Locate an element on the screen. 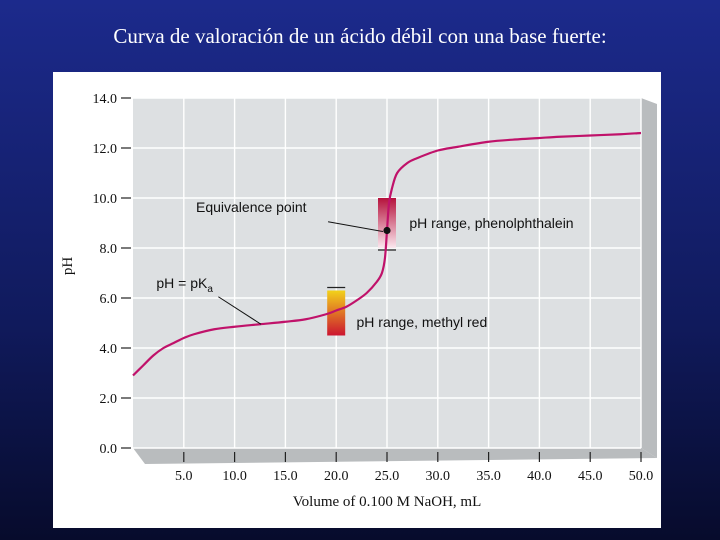 The width and height of the screenshot is (720, 540). pka-leader-line is located at coordinates (240, 310).